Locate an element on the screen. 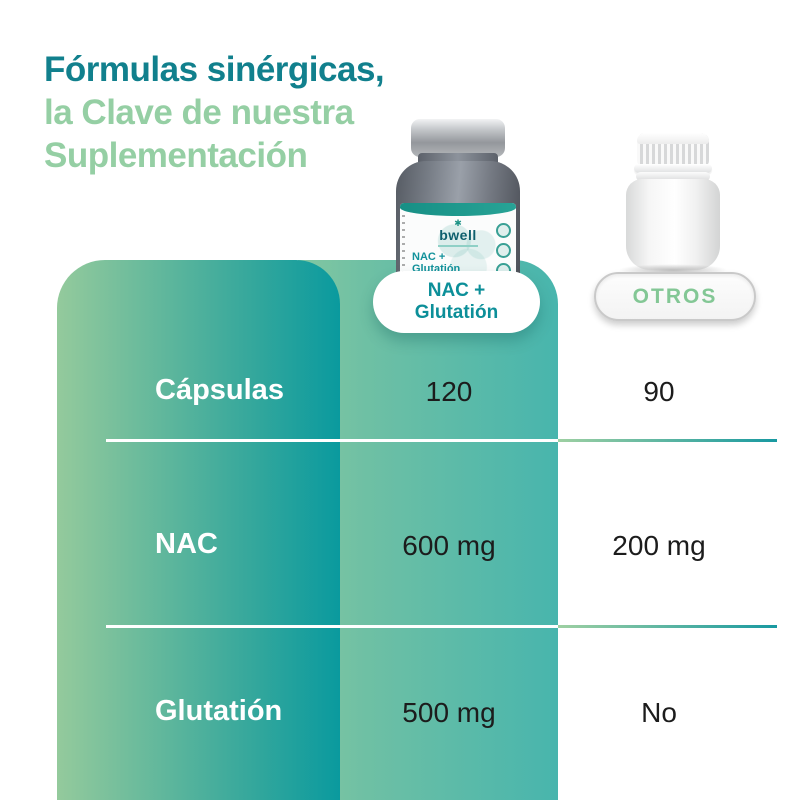  badge-label: OTROS is located at coordinates (675, 296).